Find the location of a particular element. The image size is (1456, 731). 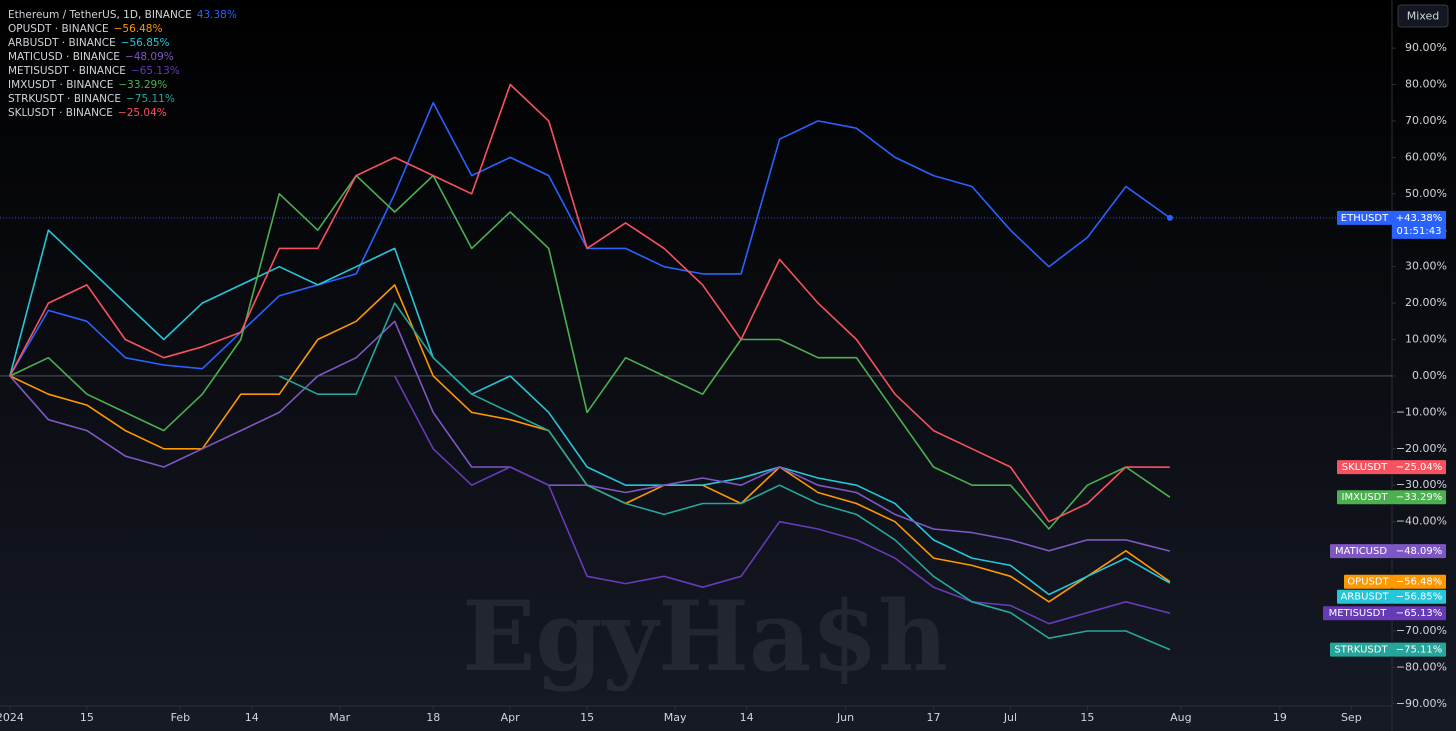

tag-symbol: IMXUSDT is located at coordinates (1365, 497).